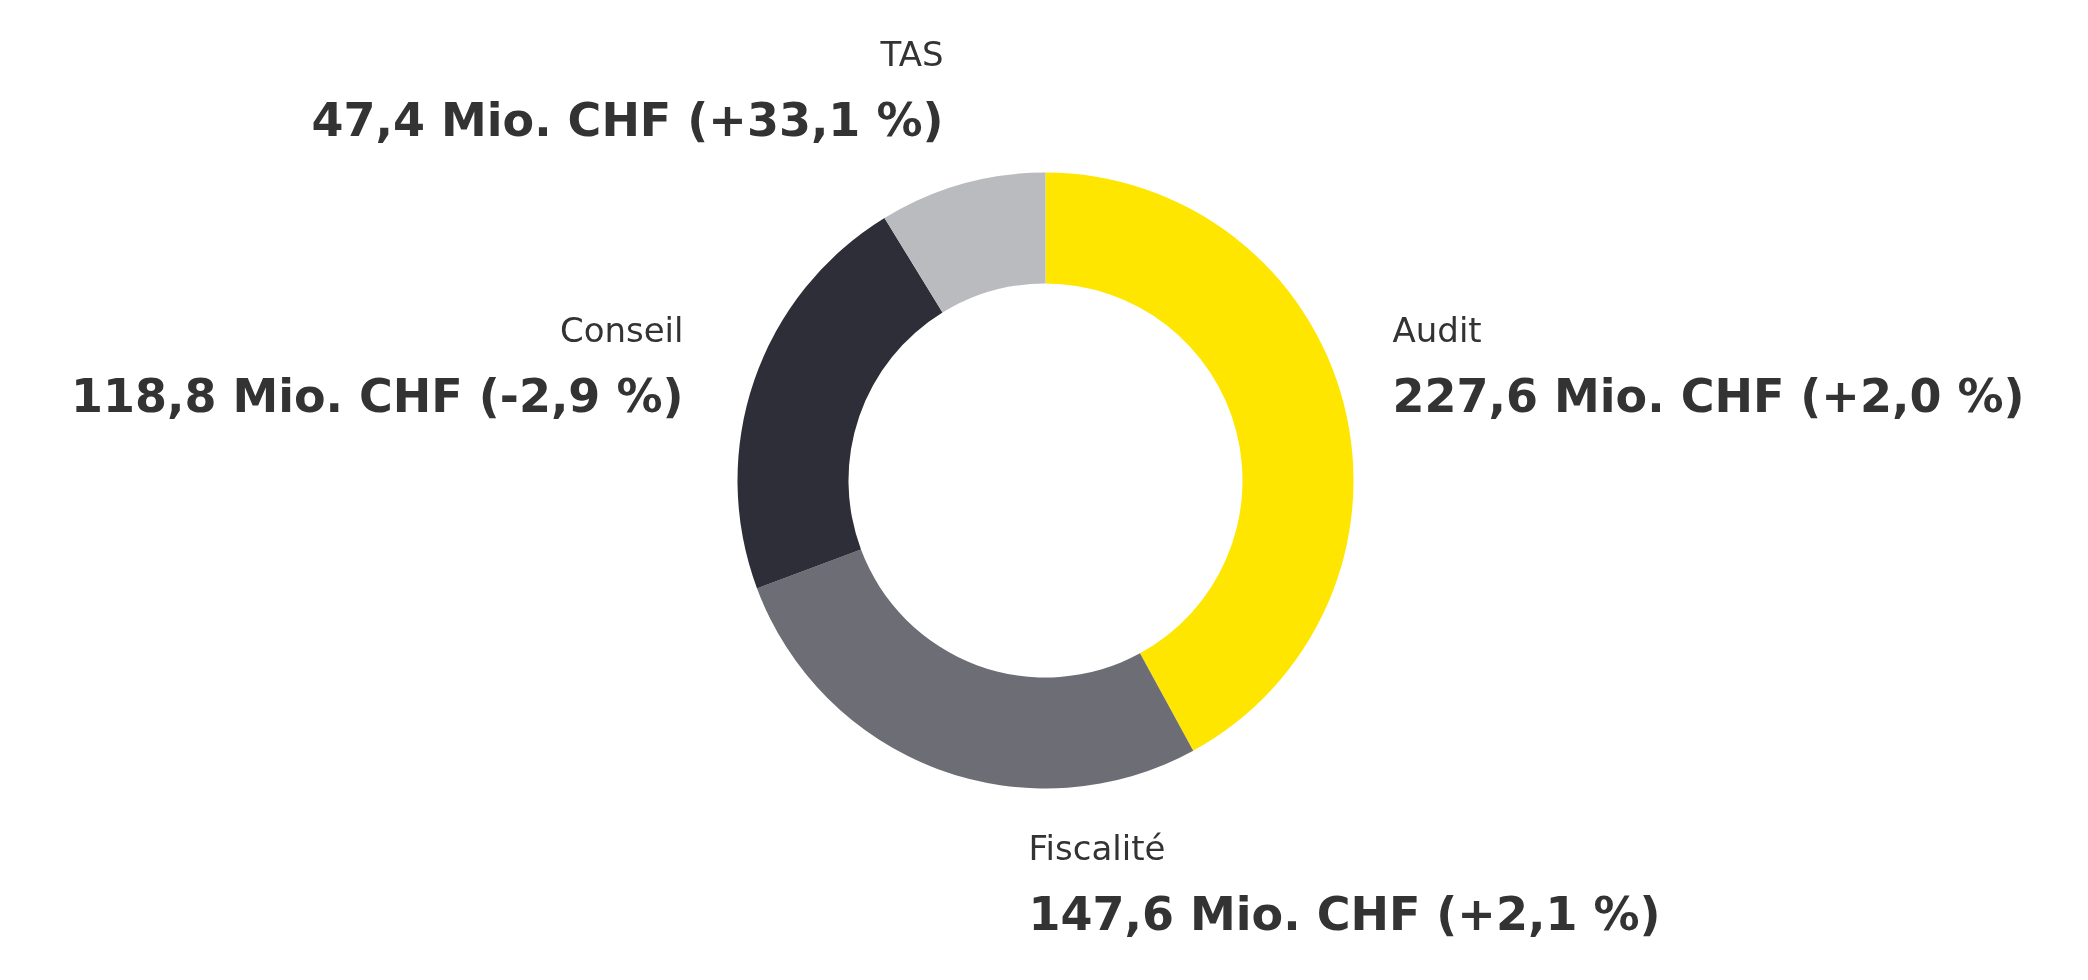 The height and width of the screenshot is (980, 2088). I want to click on slice-label: Audit, so click(1437, 329).